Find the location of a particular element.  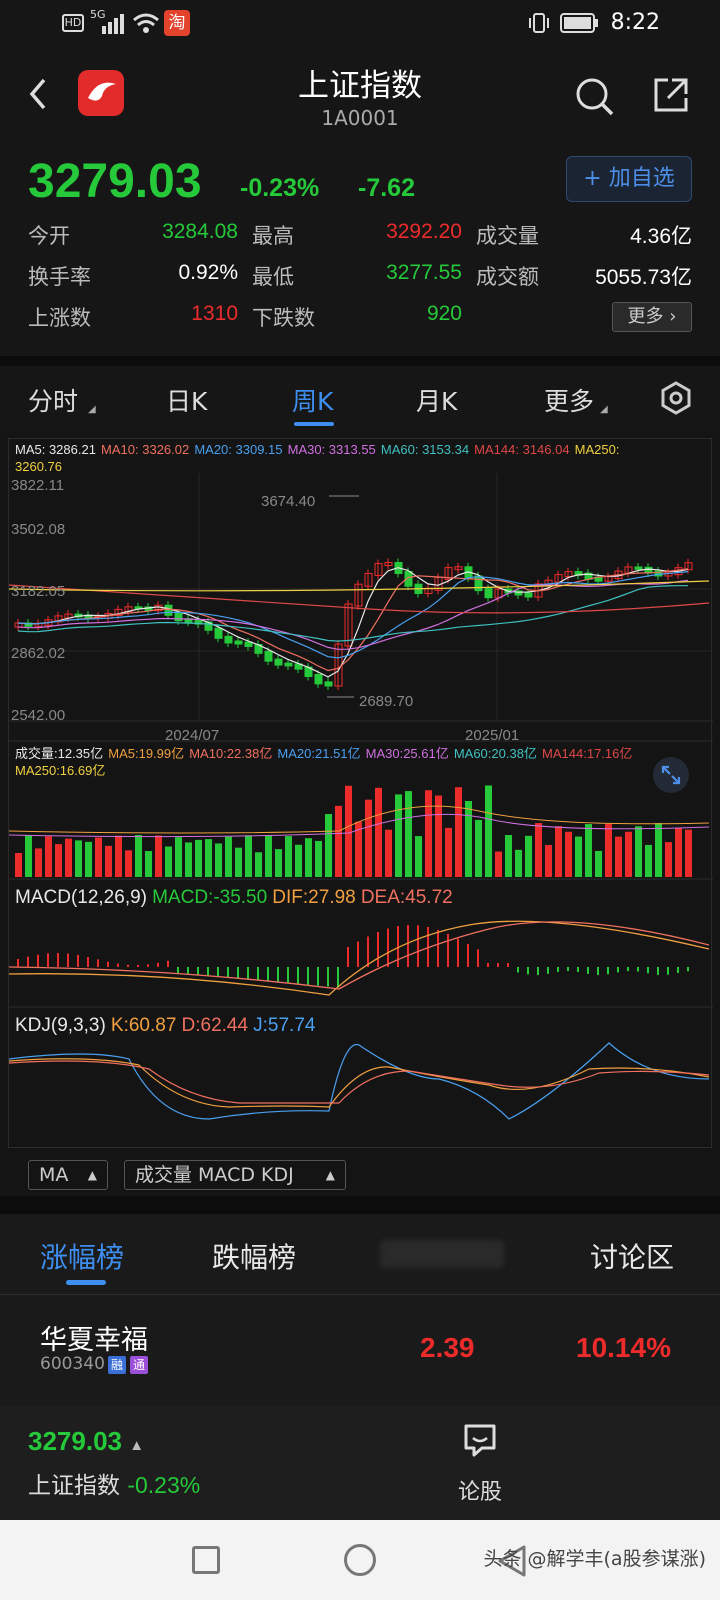

settings-icon is located at coordinates (676, 398).